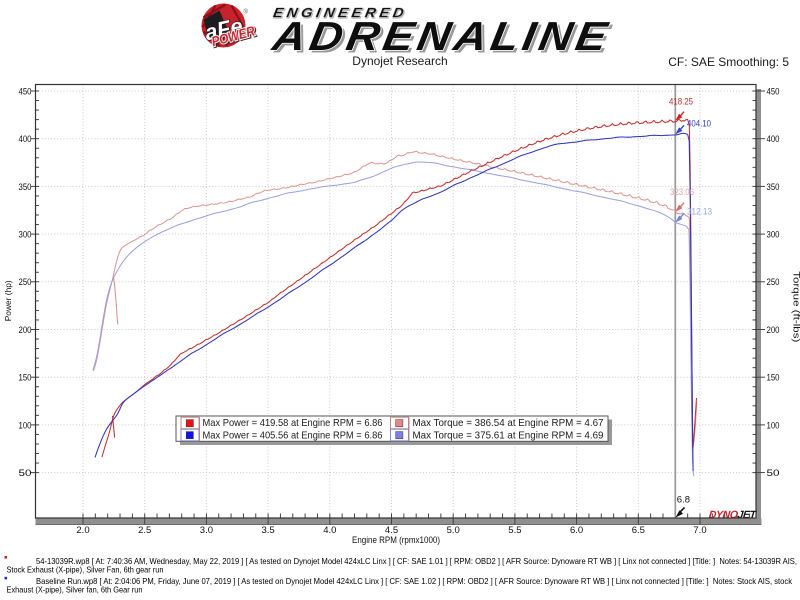 Image resolution: width=800 pixels, height=600 pixels. Describe the element at coordinates (340, 12) in the screenshot. I see `svg-text: ENGINEERED` at that location.